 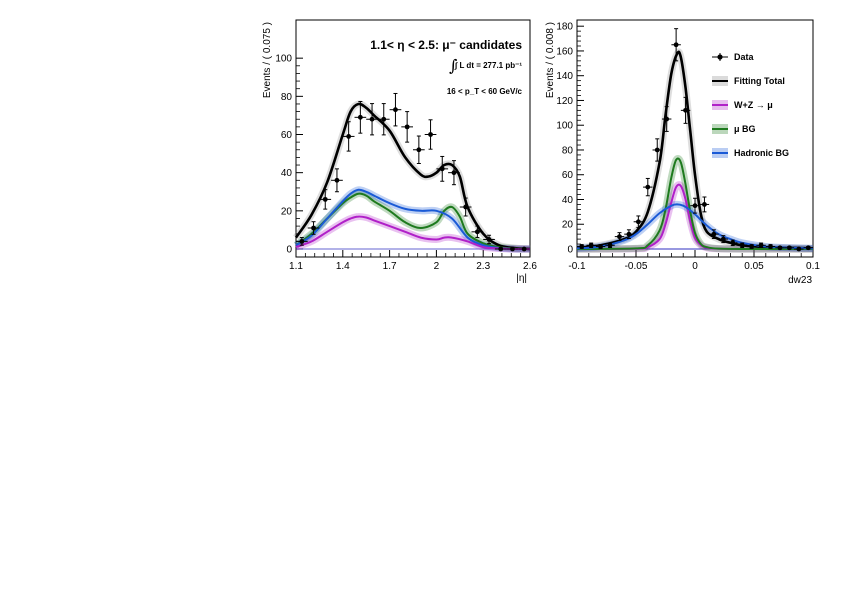 What do you see at coordinates (564, 51) in the screenshot?
I see `y-tick-label: 160` at bounding box center [564, 51].